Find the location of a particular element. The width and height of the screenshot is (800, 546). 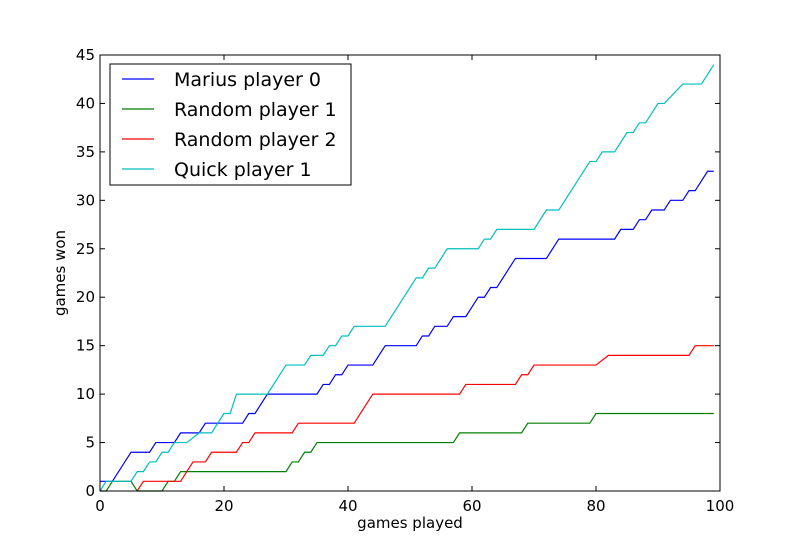

legend-box is located at coordinates (230, 124).